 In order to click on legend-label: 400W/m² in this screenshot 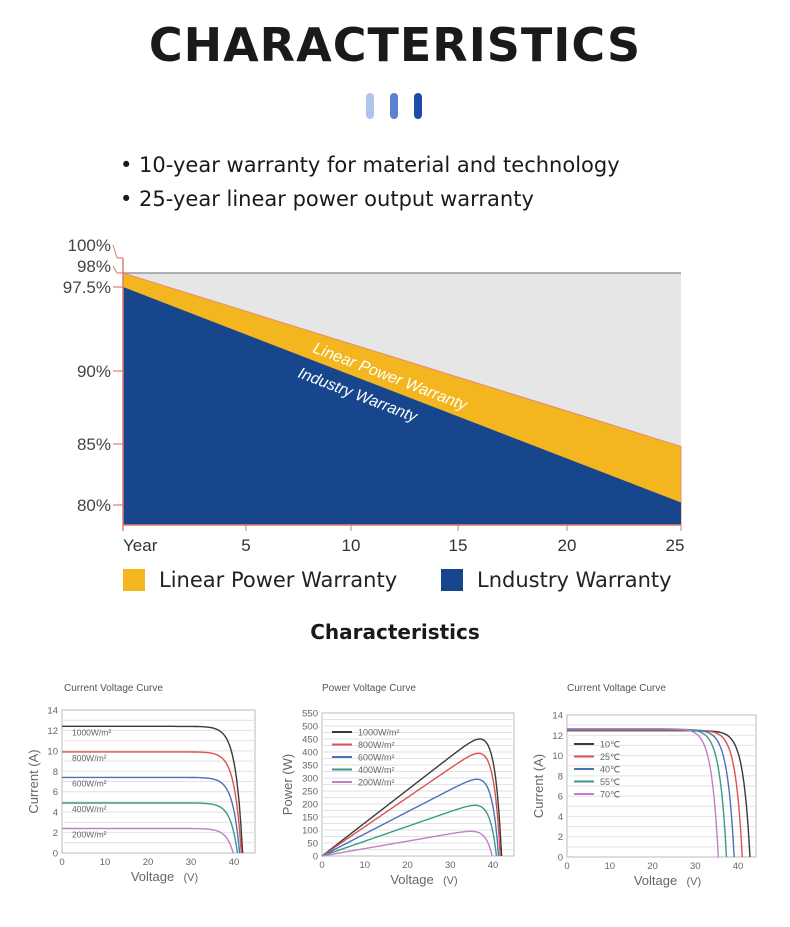, I will do `click(376, 770)`.